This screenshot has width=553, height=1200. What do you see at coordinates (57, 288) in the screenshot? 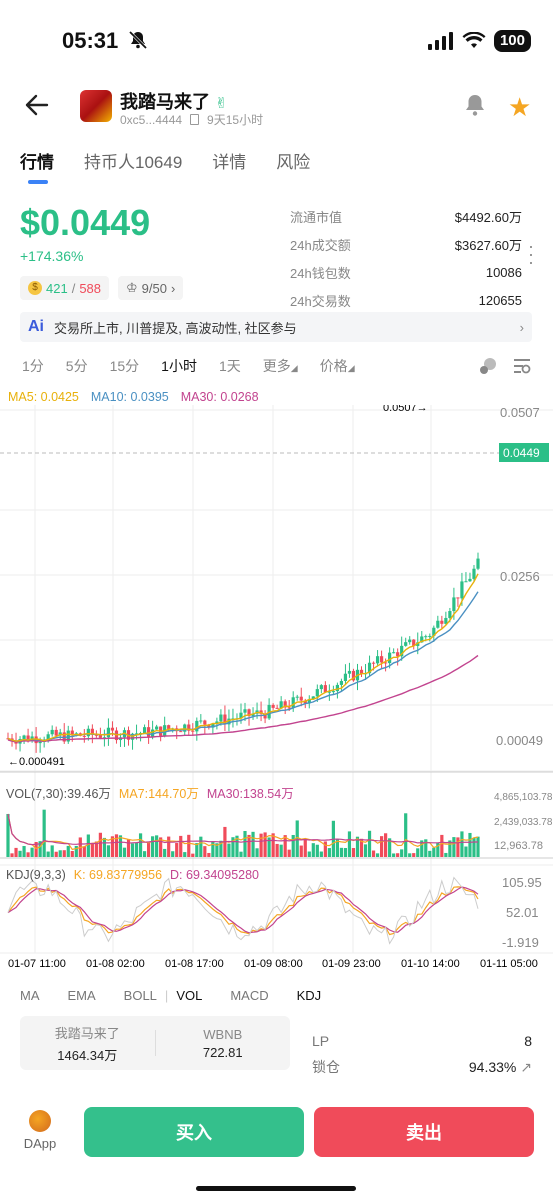
I see `holders-a: 421` at bounding box center [57, 288].